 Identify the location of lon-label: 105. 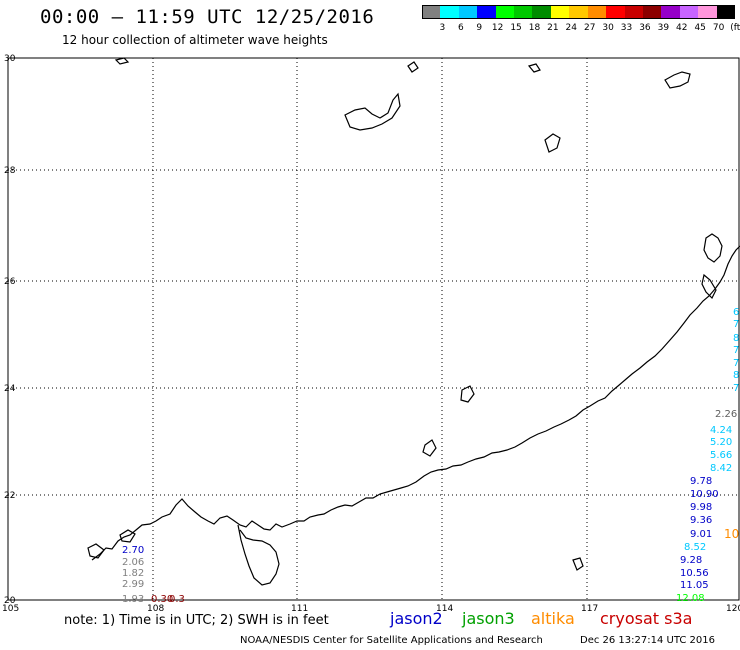
(10, 609).